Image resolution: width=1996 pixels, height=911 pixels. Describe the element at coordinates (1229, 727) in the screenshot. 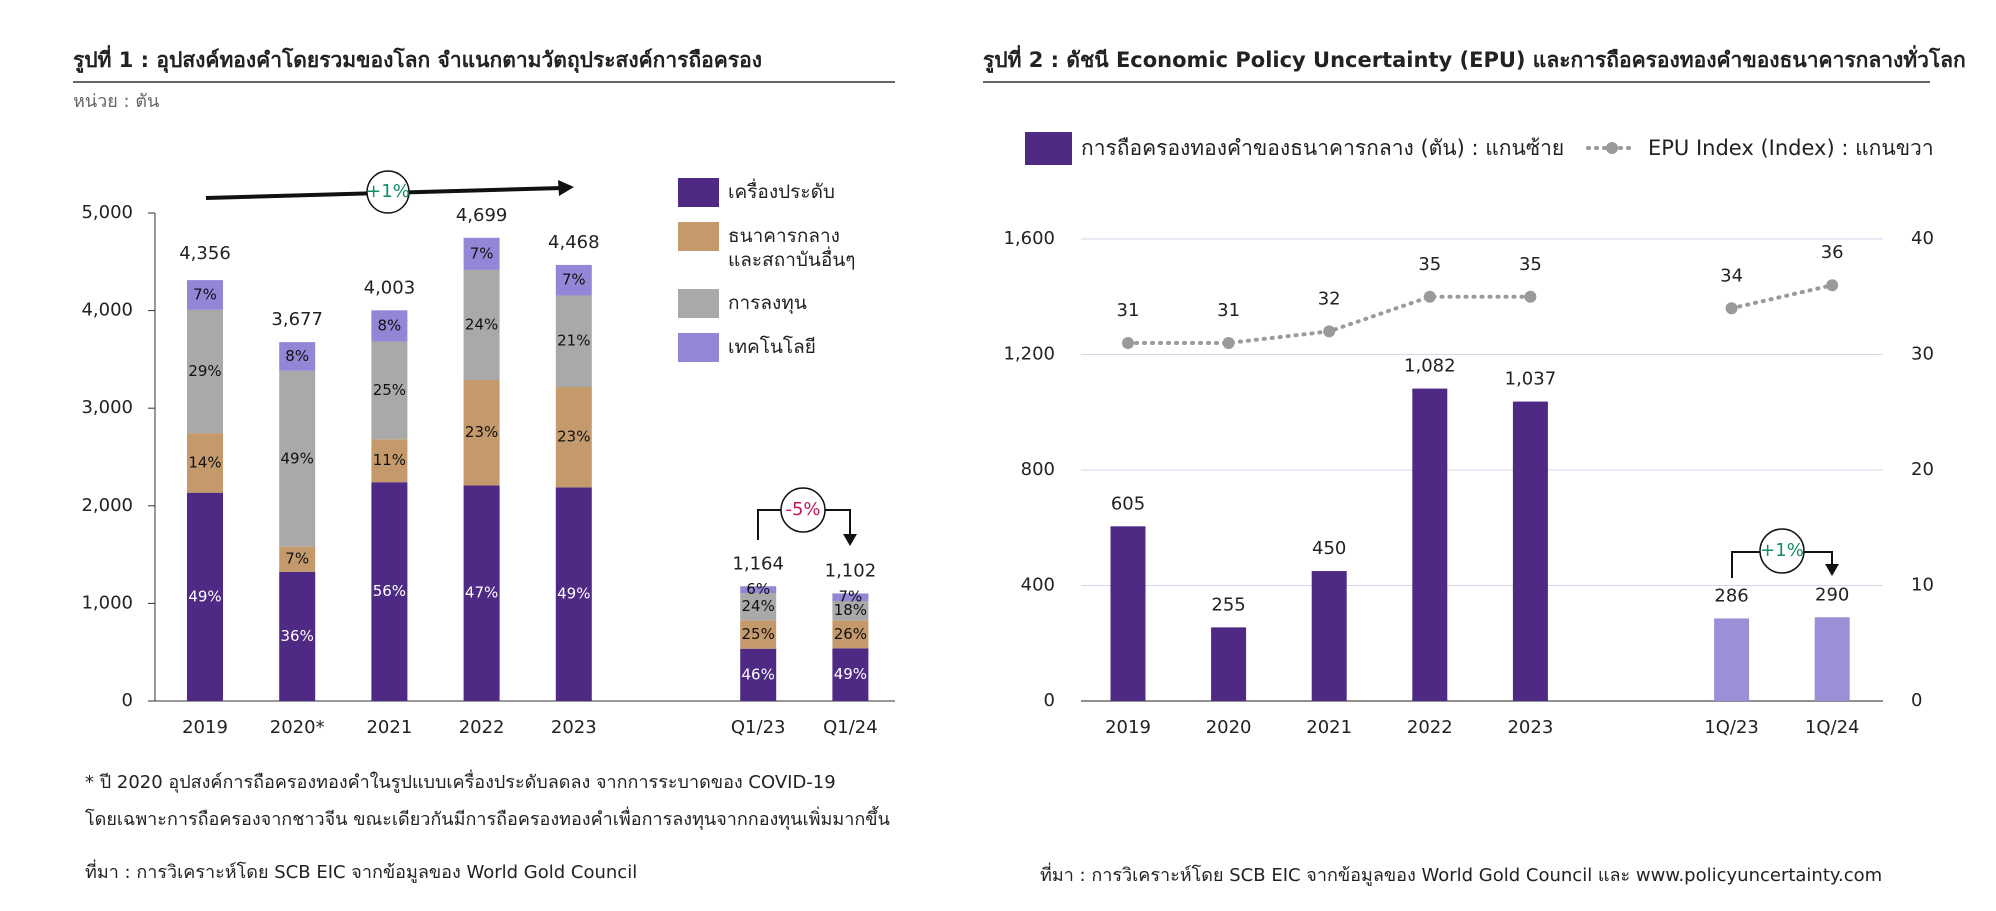

I see `x-tick-label: 2020` at that location.